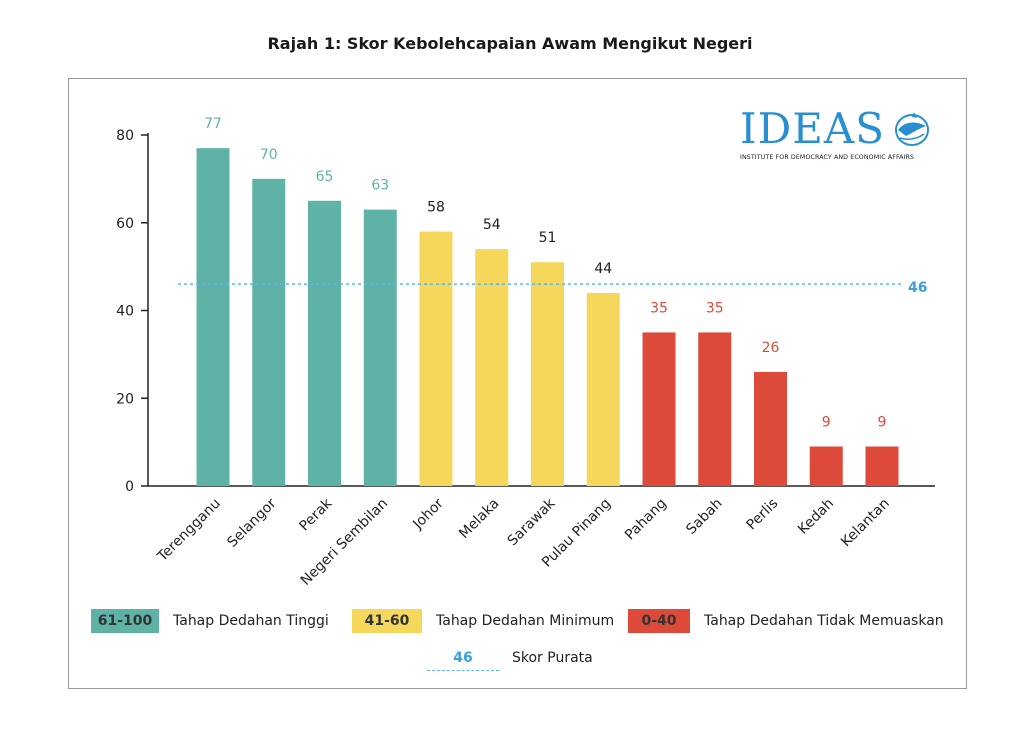 This screenshot has width=1020, height=729. What do you see at coordinates (552, 658) in the screenshot?
I see `average-legend-label: Skor Purata` at bounding box center [552, 658].